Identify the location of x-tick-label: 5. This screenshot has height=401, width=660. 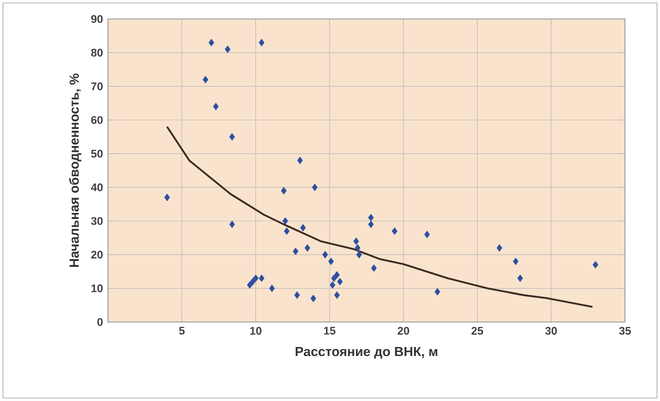
(182, 330).